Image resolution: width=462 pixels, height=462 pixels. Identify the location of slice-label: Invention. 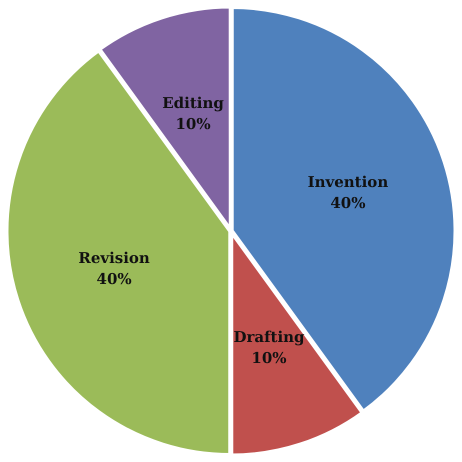
(348, 181).